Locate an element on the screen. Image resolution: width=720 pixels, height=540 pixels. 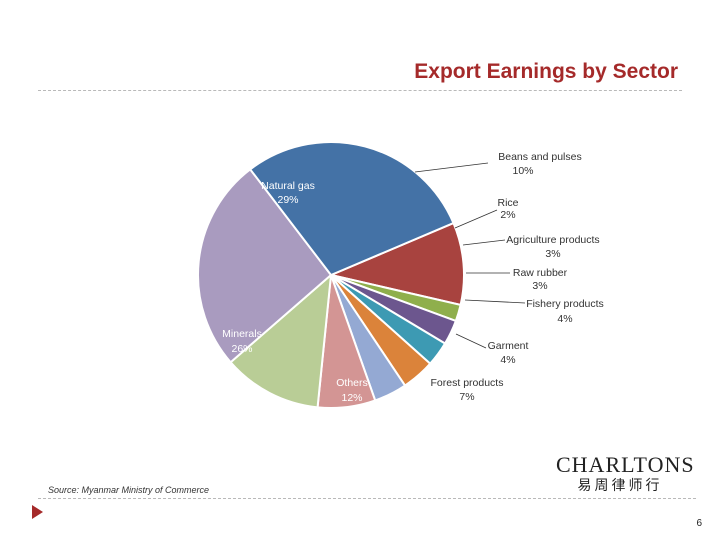
slice-label: Rice is located at coordinates (507, 203).